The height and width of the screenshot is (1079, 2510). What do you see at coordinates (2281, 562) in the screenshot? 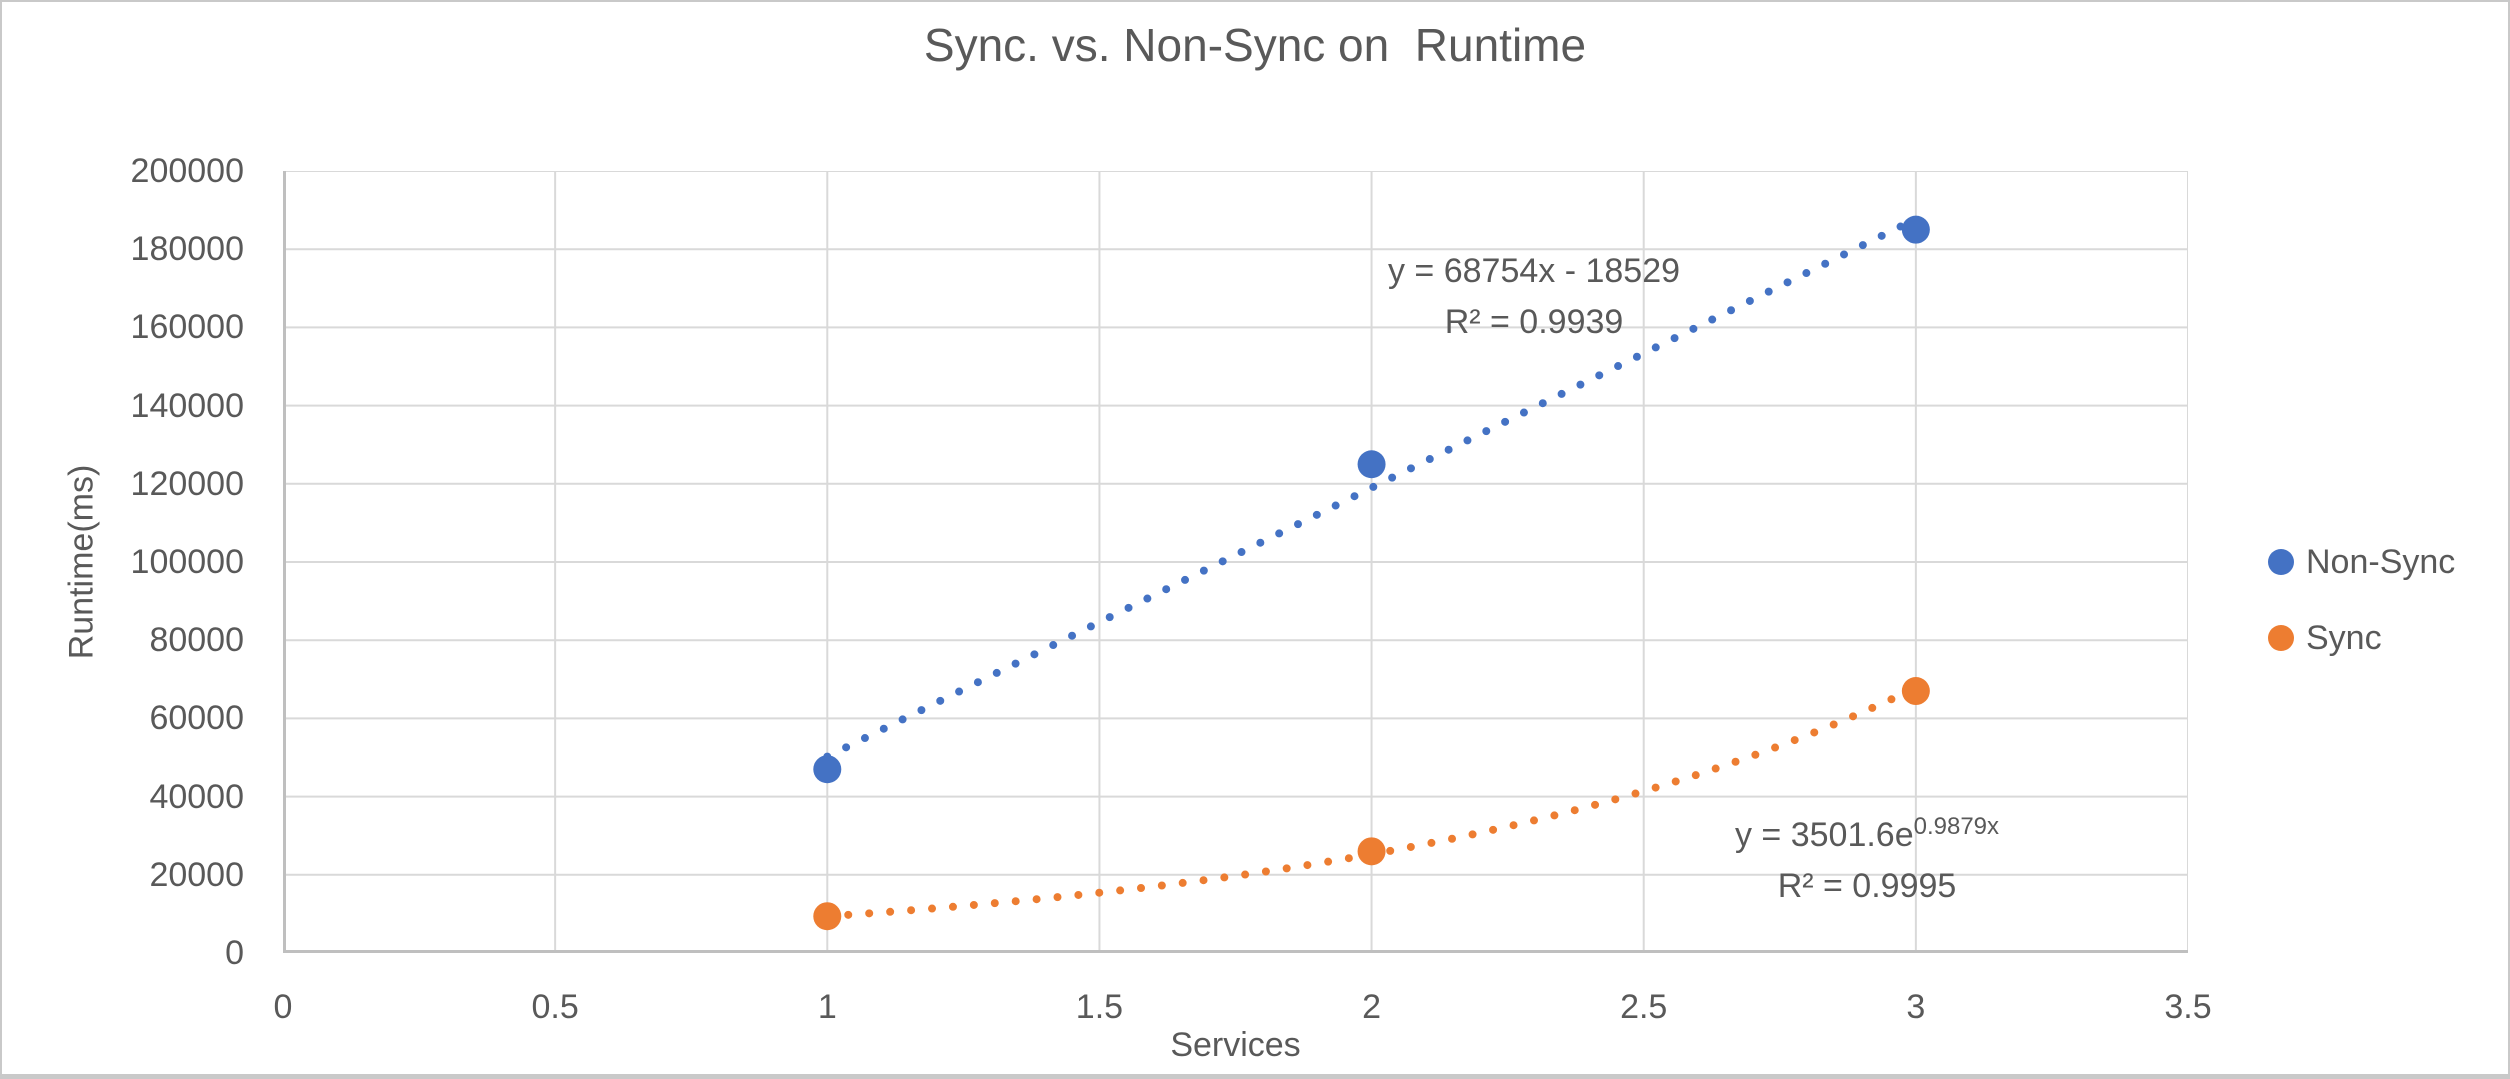
I see `nonsync-legend-marker-icon` at bounding box center [2281, 562].